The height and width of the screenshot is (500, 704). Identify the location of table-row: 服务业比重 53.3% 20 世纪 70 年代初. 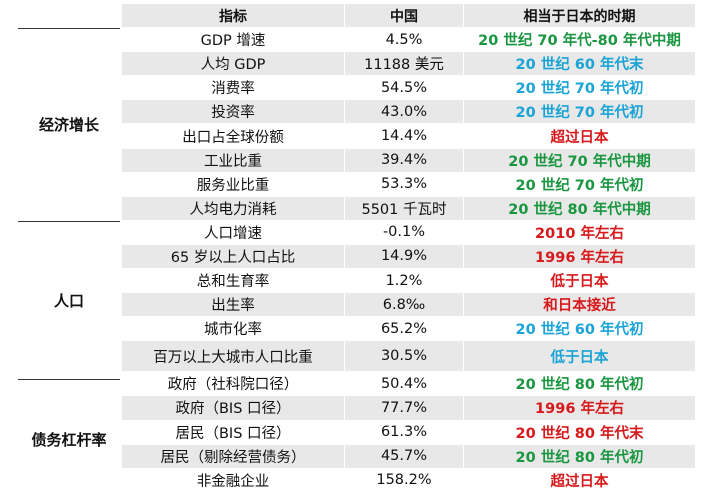
(356, 185).